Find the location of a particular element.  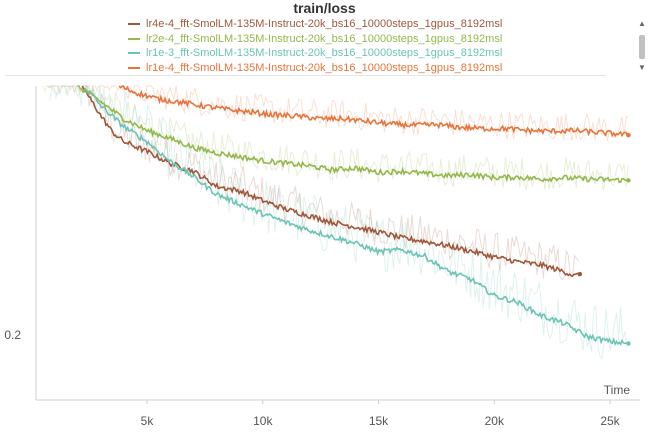

legend-scrollbar: ▲ ▼ is located at coordinates (643, 47).